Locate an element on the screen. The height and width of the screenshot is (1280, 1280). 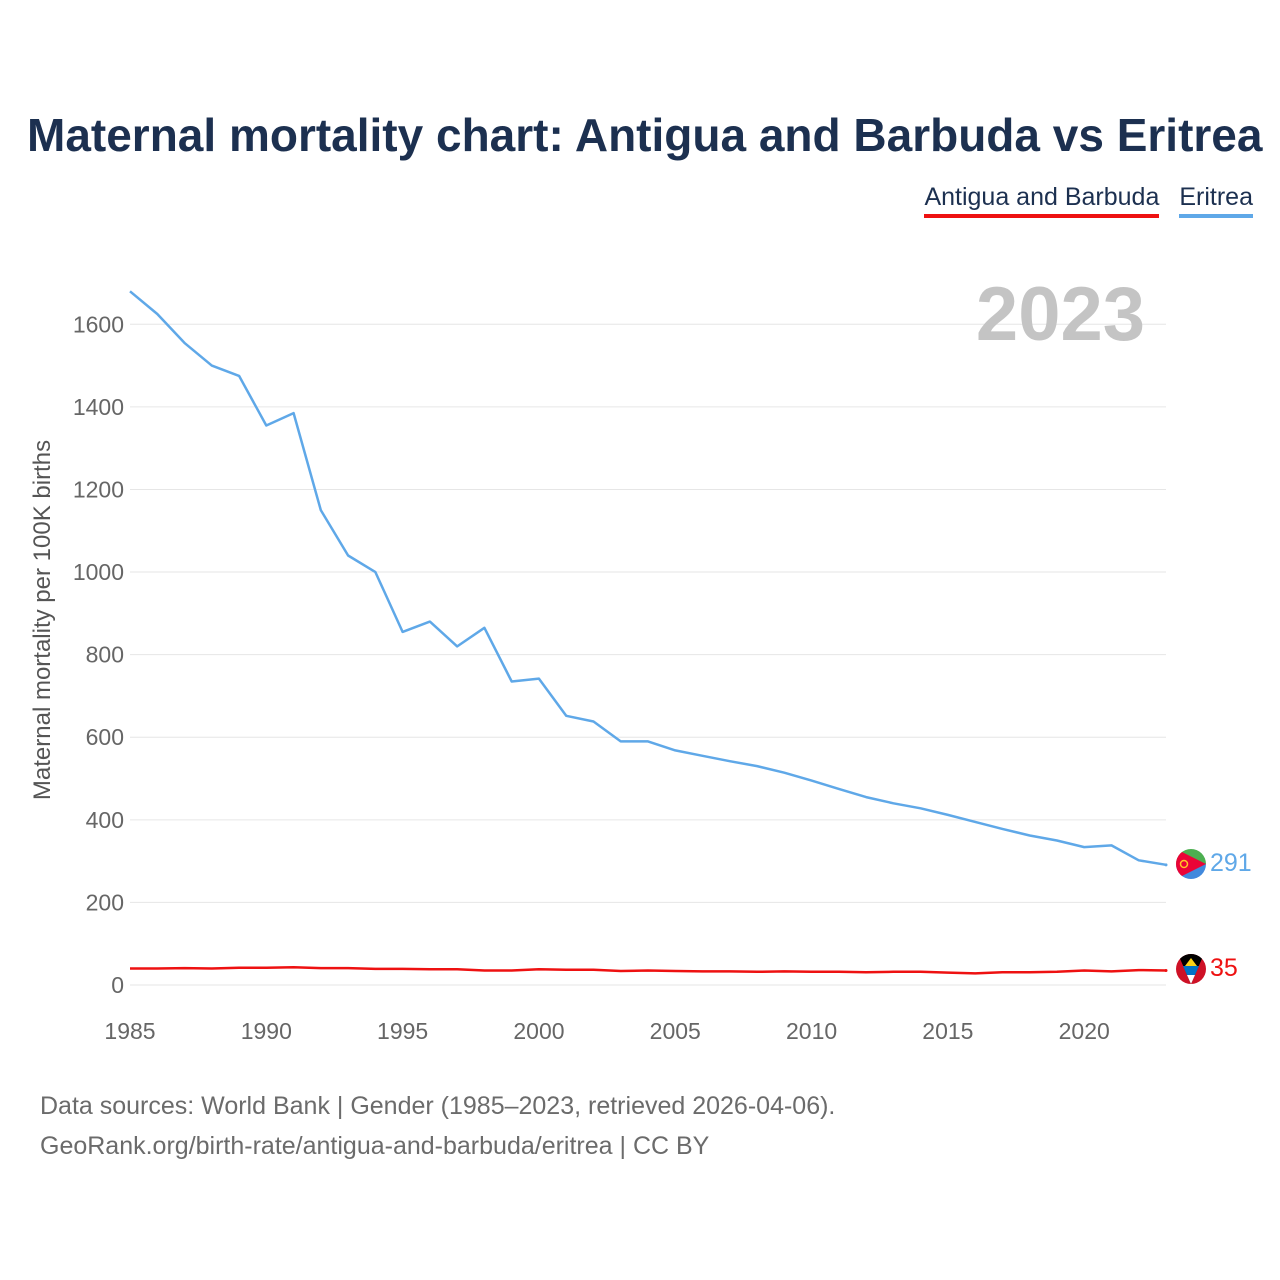
x-tick-2010: 2010 is located at coordinates (811, 1031).